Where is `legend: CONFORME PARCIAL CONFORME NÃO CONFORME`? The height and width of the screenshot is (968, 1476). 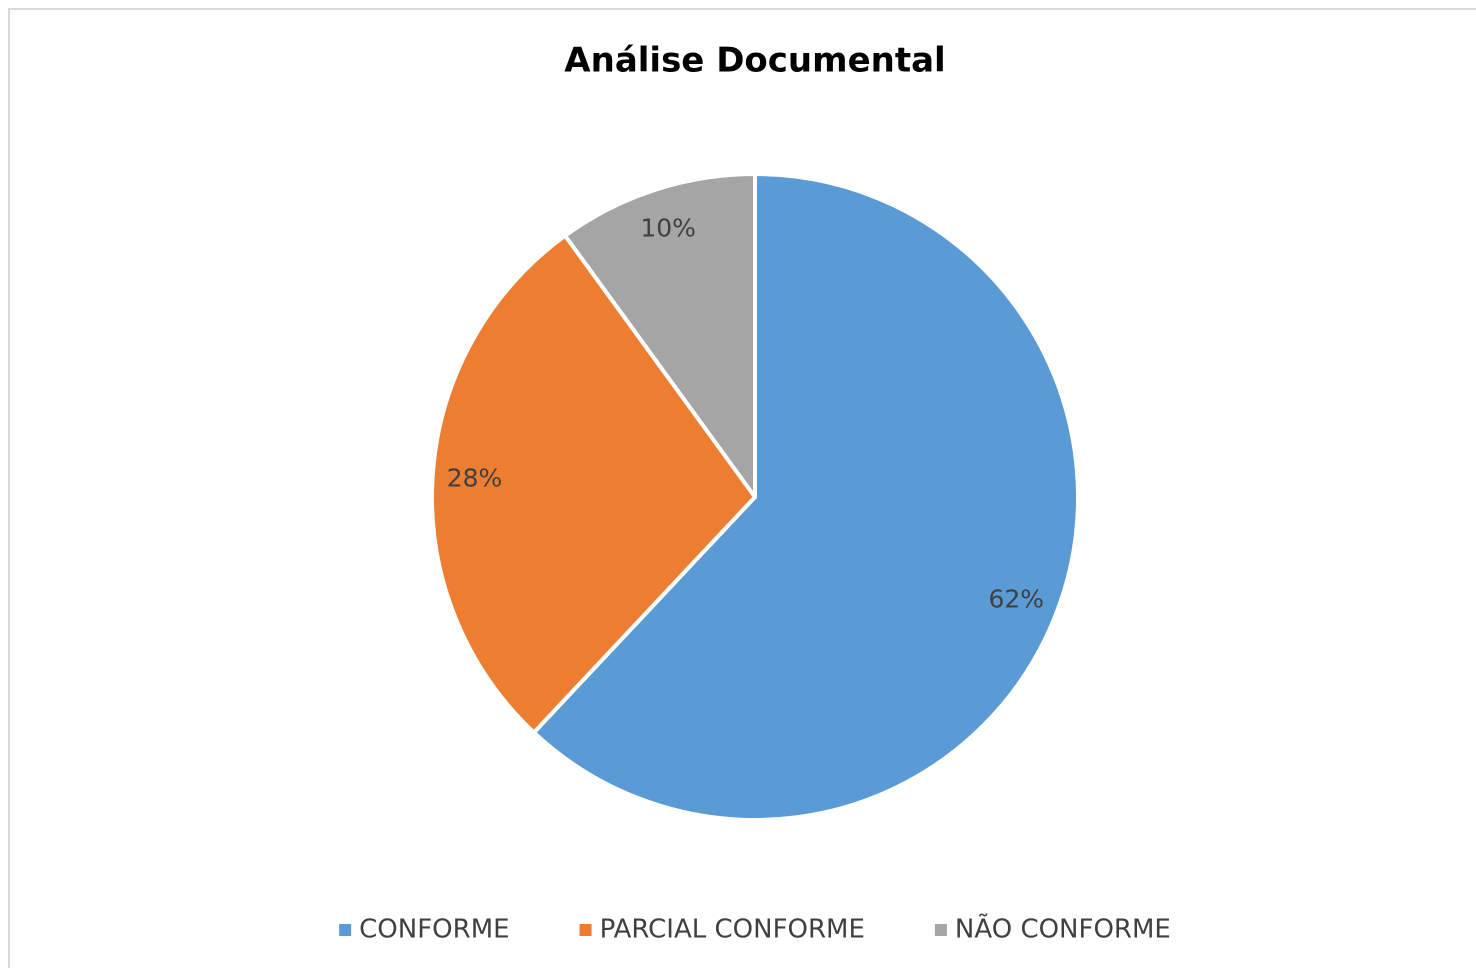 legend: CONFORME PARCIAL CONFORME NÃO CONFORME is located at coordinates (755, 929).